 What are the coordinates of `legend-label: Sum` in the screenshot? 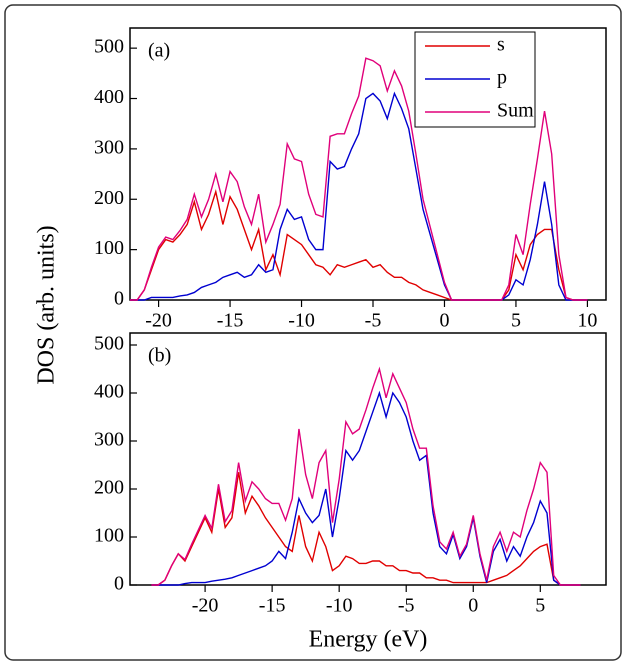 It's located at (515, 111).